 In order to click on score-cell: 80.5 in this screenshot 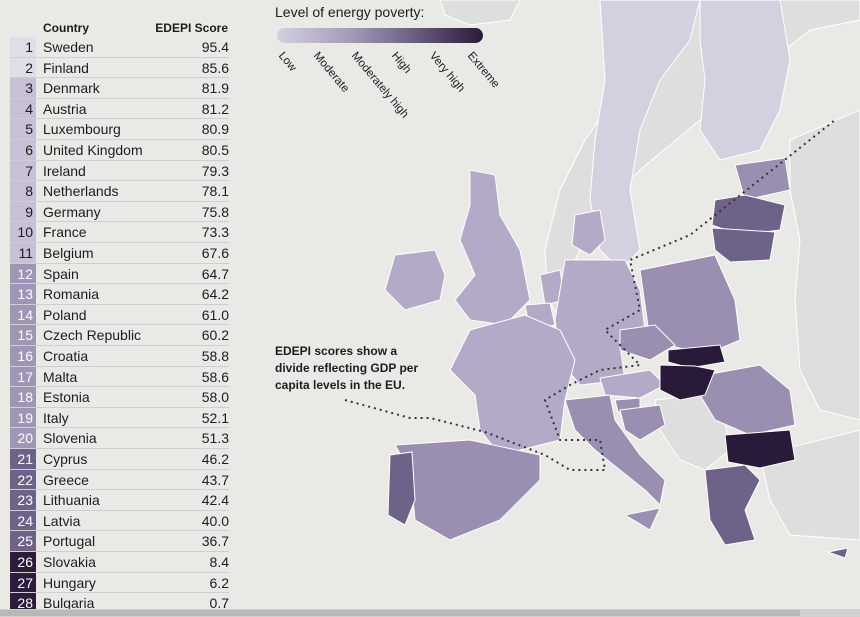, I will do `click(215, 150)`.